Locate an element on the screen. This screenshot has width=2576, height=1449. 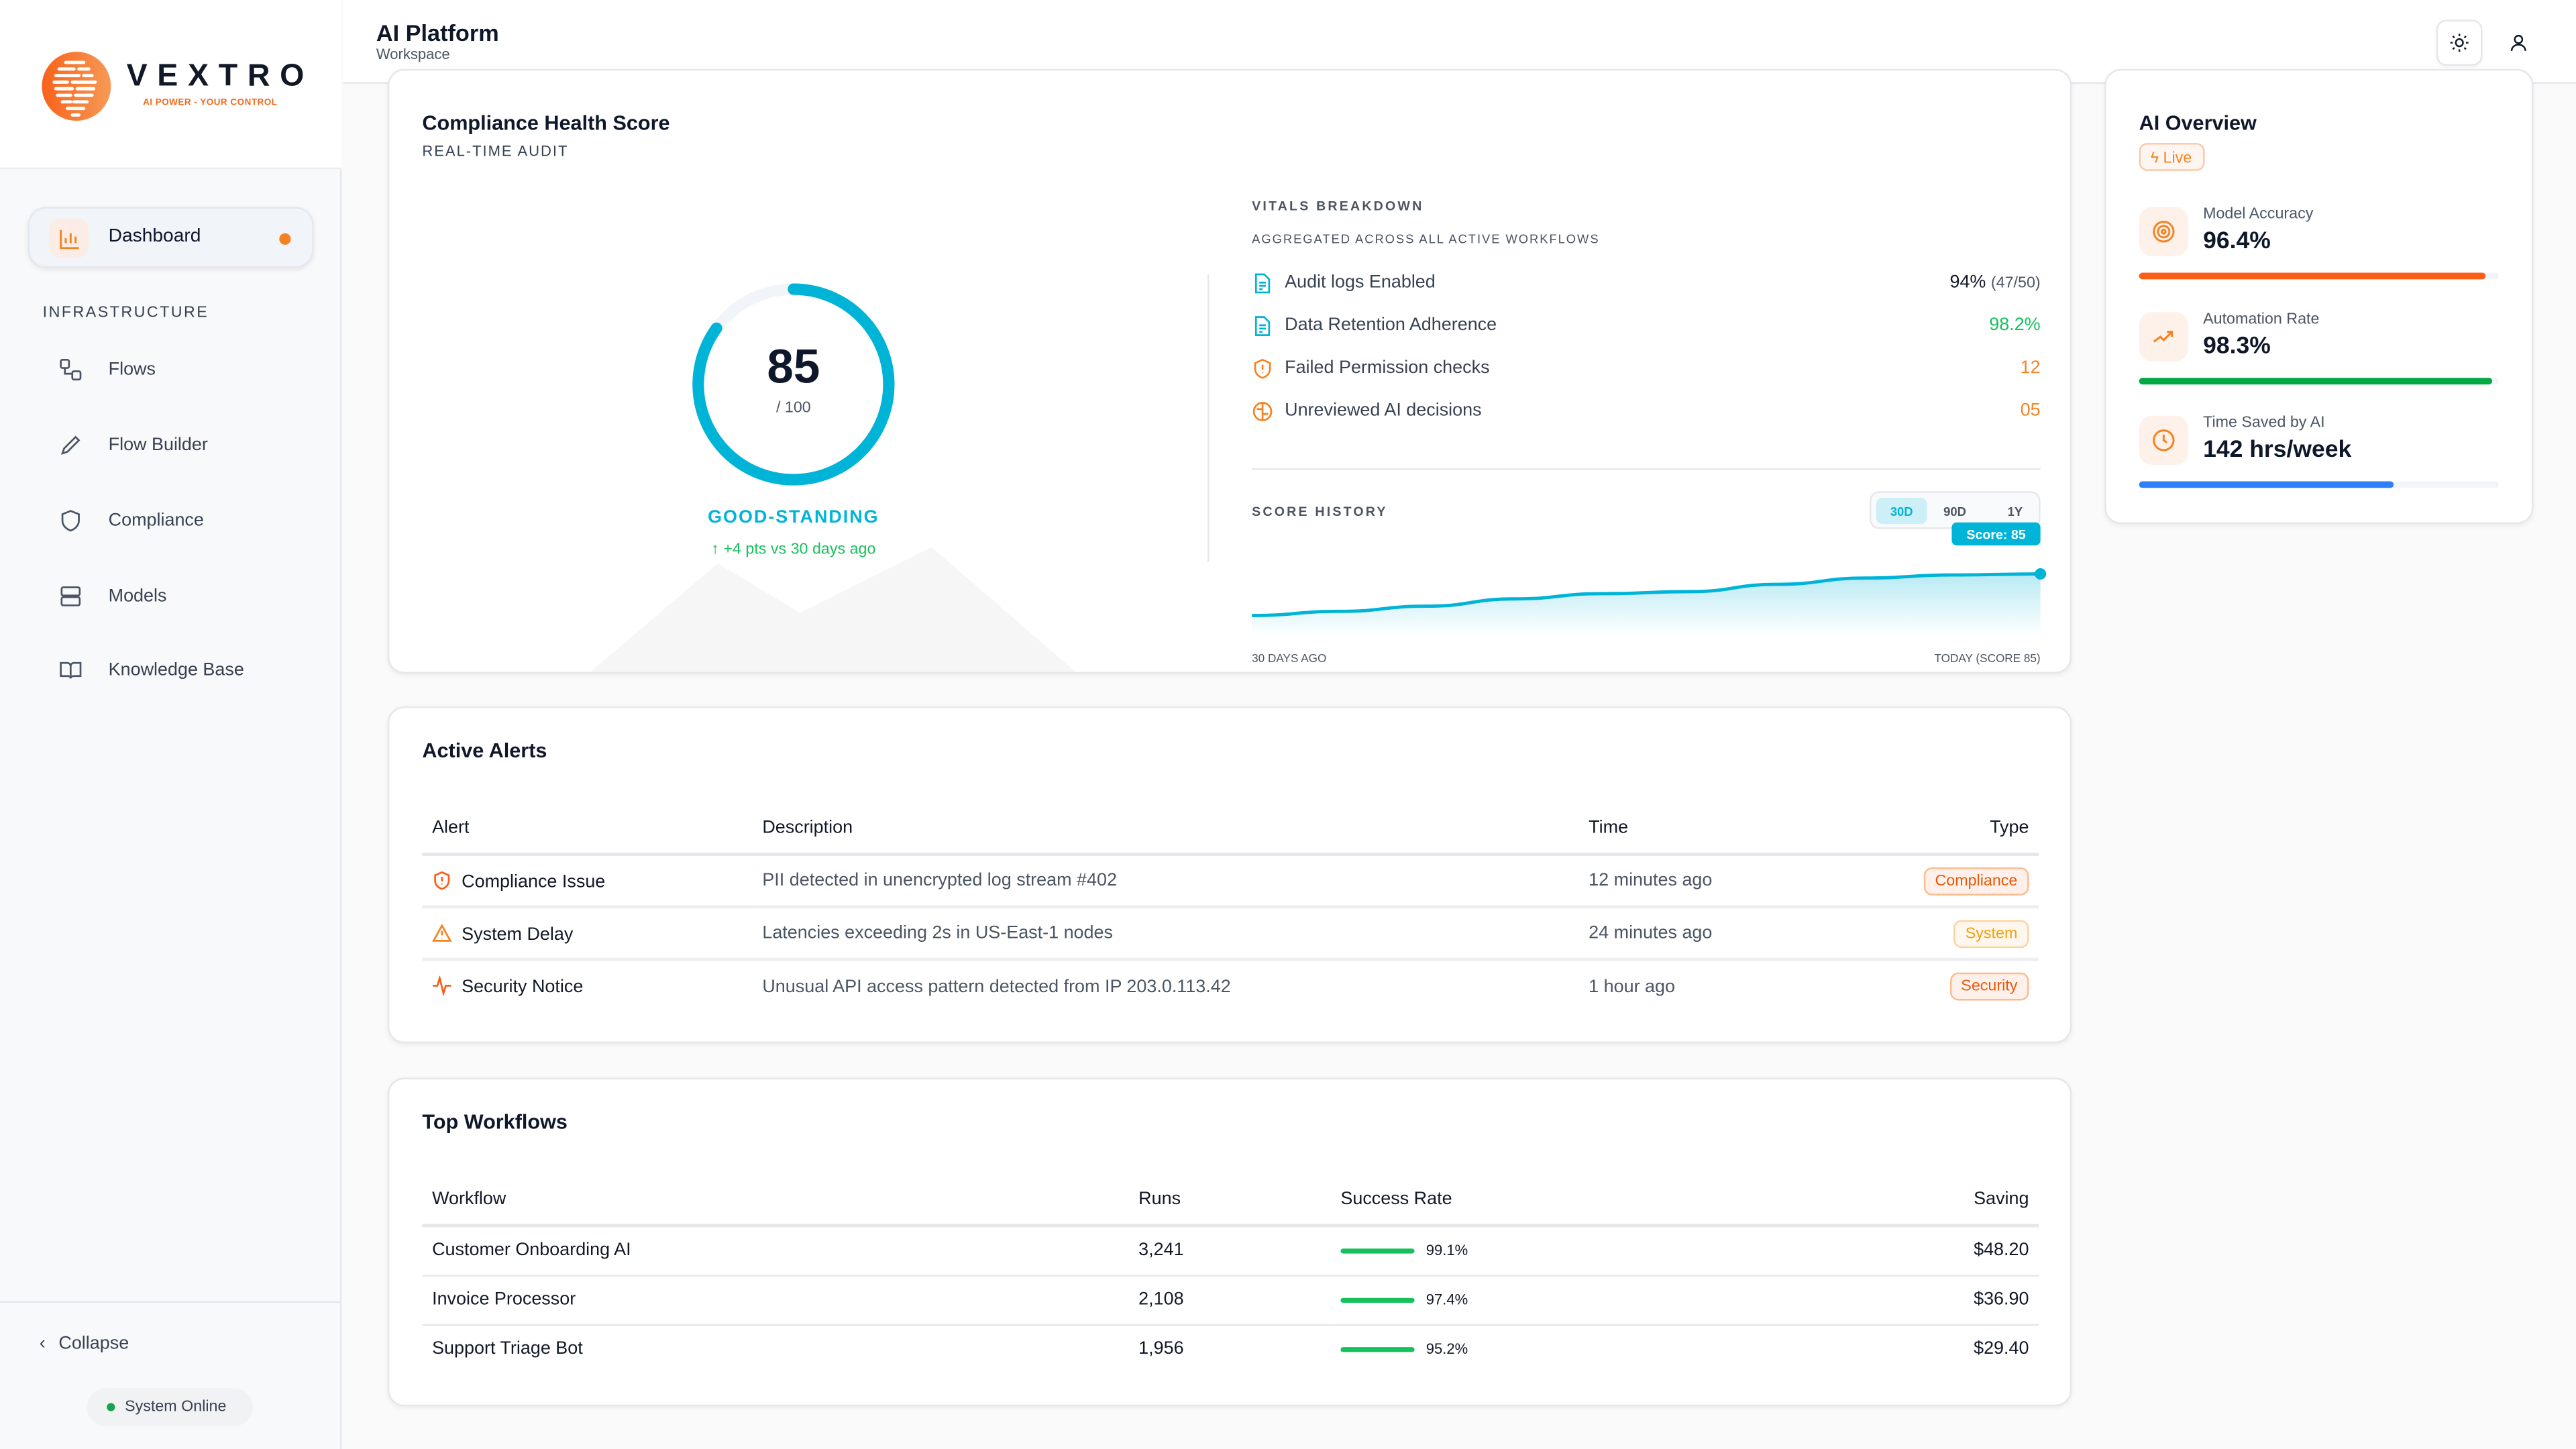
table-row: Support Triage Bot 1,956 95.2% $29.40 is located at coordinates (1230, 1348).